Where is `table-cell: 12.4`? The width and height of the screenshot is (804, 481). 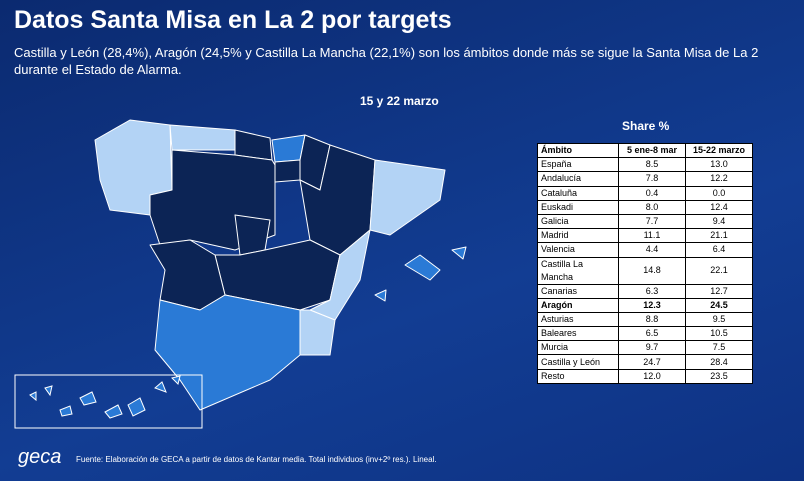 table-cell: 12.4 is located at coordinates (719, 207).